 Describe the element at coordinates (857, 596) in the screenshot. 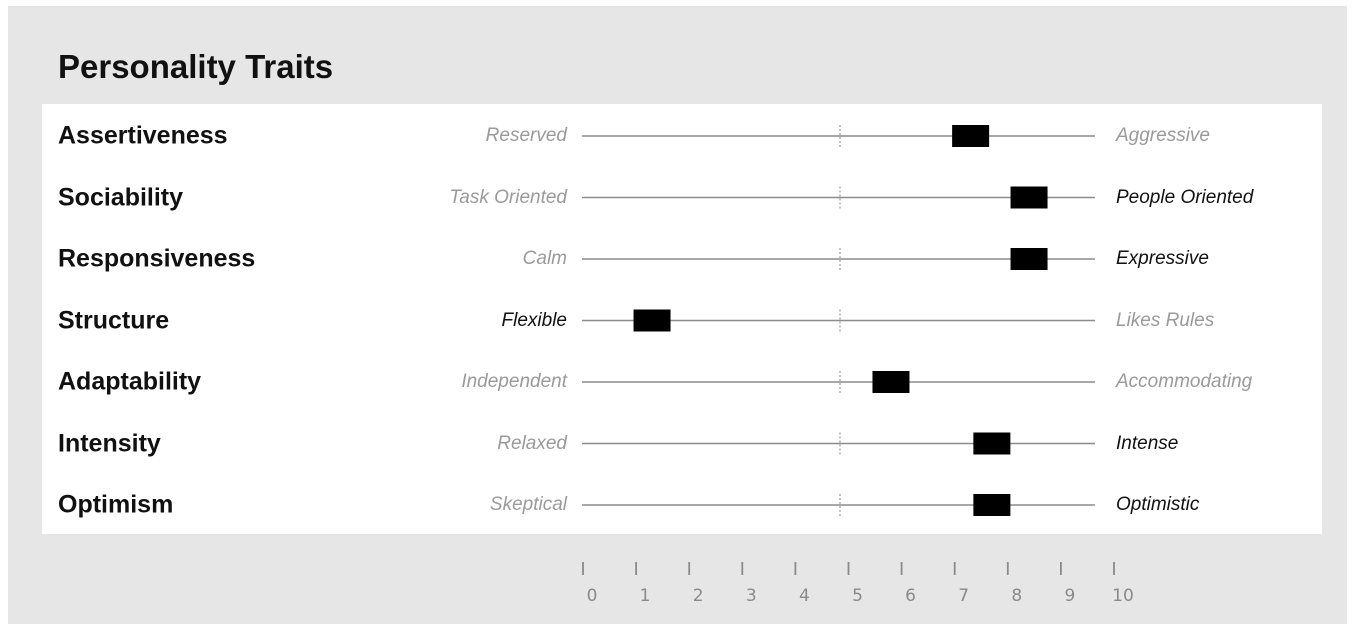

I see `axis-tick-label: 5` at that location.